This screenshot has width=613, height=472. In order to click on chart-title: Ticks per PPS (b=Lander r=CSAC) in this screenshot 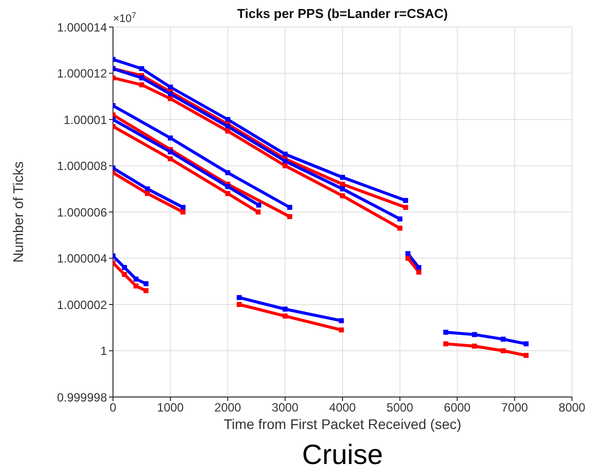, I will do `click(342, 13)`.